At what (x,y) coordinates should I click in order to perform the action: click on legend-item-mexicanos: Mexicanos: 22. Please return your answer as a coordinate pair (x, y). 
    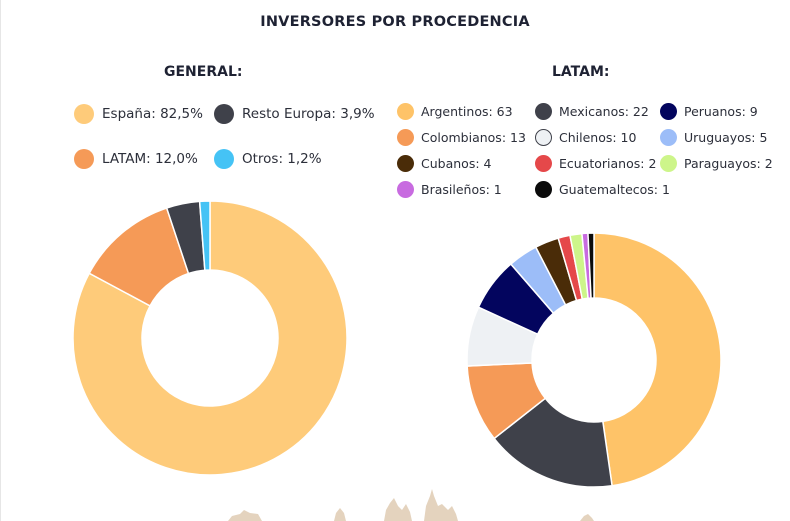
    Looking at the image, I should click on (592, 111).